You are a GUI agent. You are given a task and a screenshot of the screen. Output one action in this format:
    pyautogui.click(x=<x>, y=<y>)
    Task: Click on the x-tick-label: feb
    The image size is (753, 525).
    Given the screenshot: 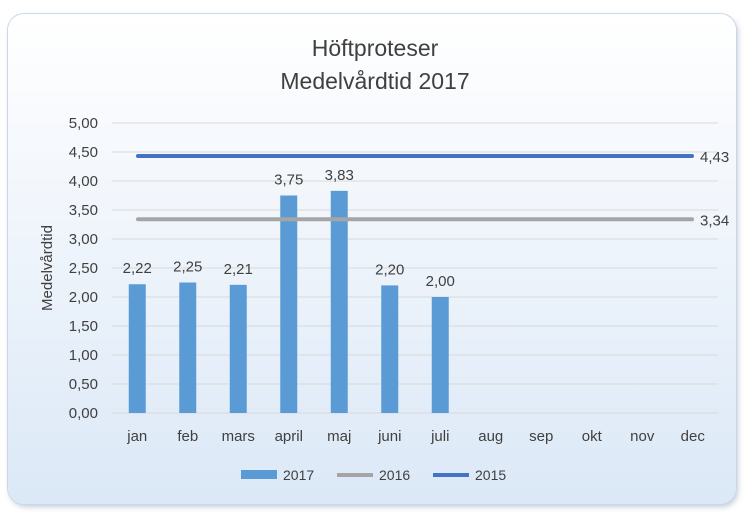 What is the action you would take?
    pyautogui.click(x=187, y=436)
    